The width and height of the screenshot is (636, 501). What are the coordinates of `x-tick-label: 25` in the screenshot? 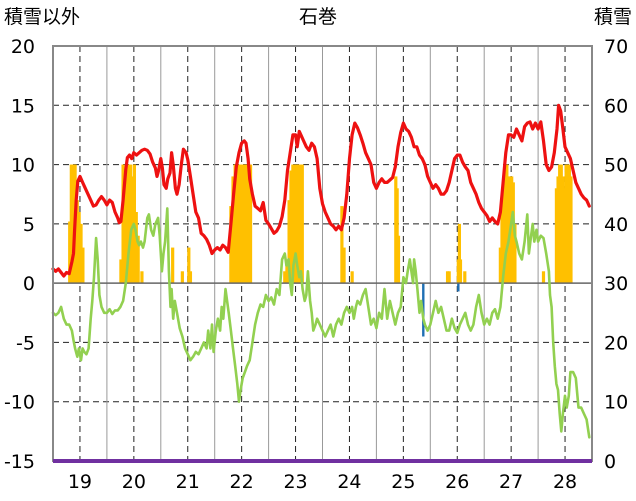 It's located at (403, 482).